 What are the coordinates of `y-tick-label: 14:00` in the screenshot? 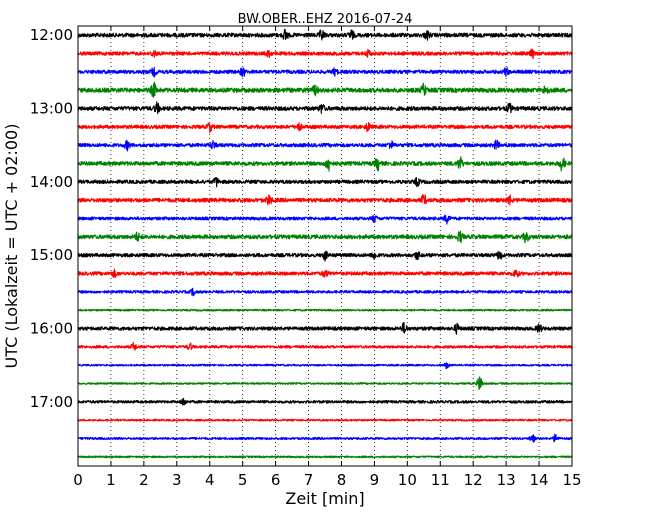 It's located at (51, 182).